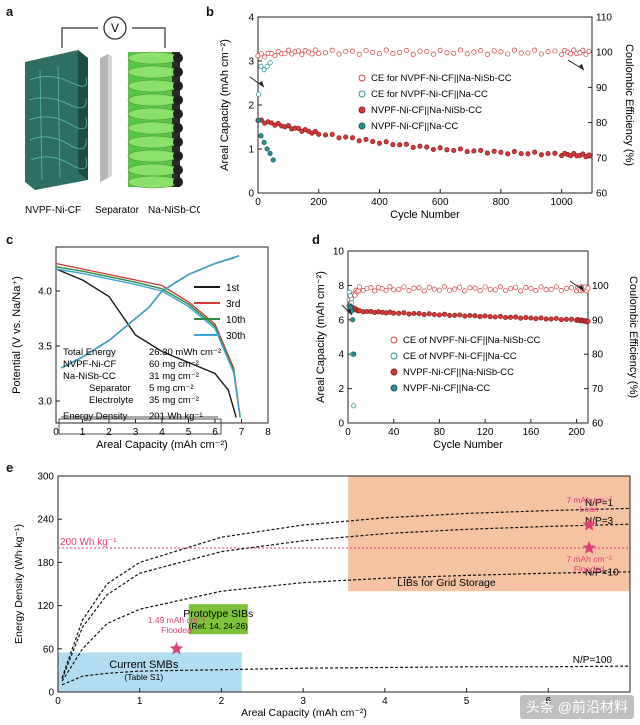  What do you see at coordinates (257, 82) in the screenshot?
I see `axis-arrow` at bounding box center [257, 82].